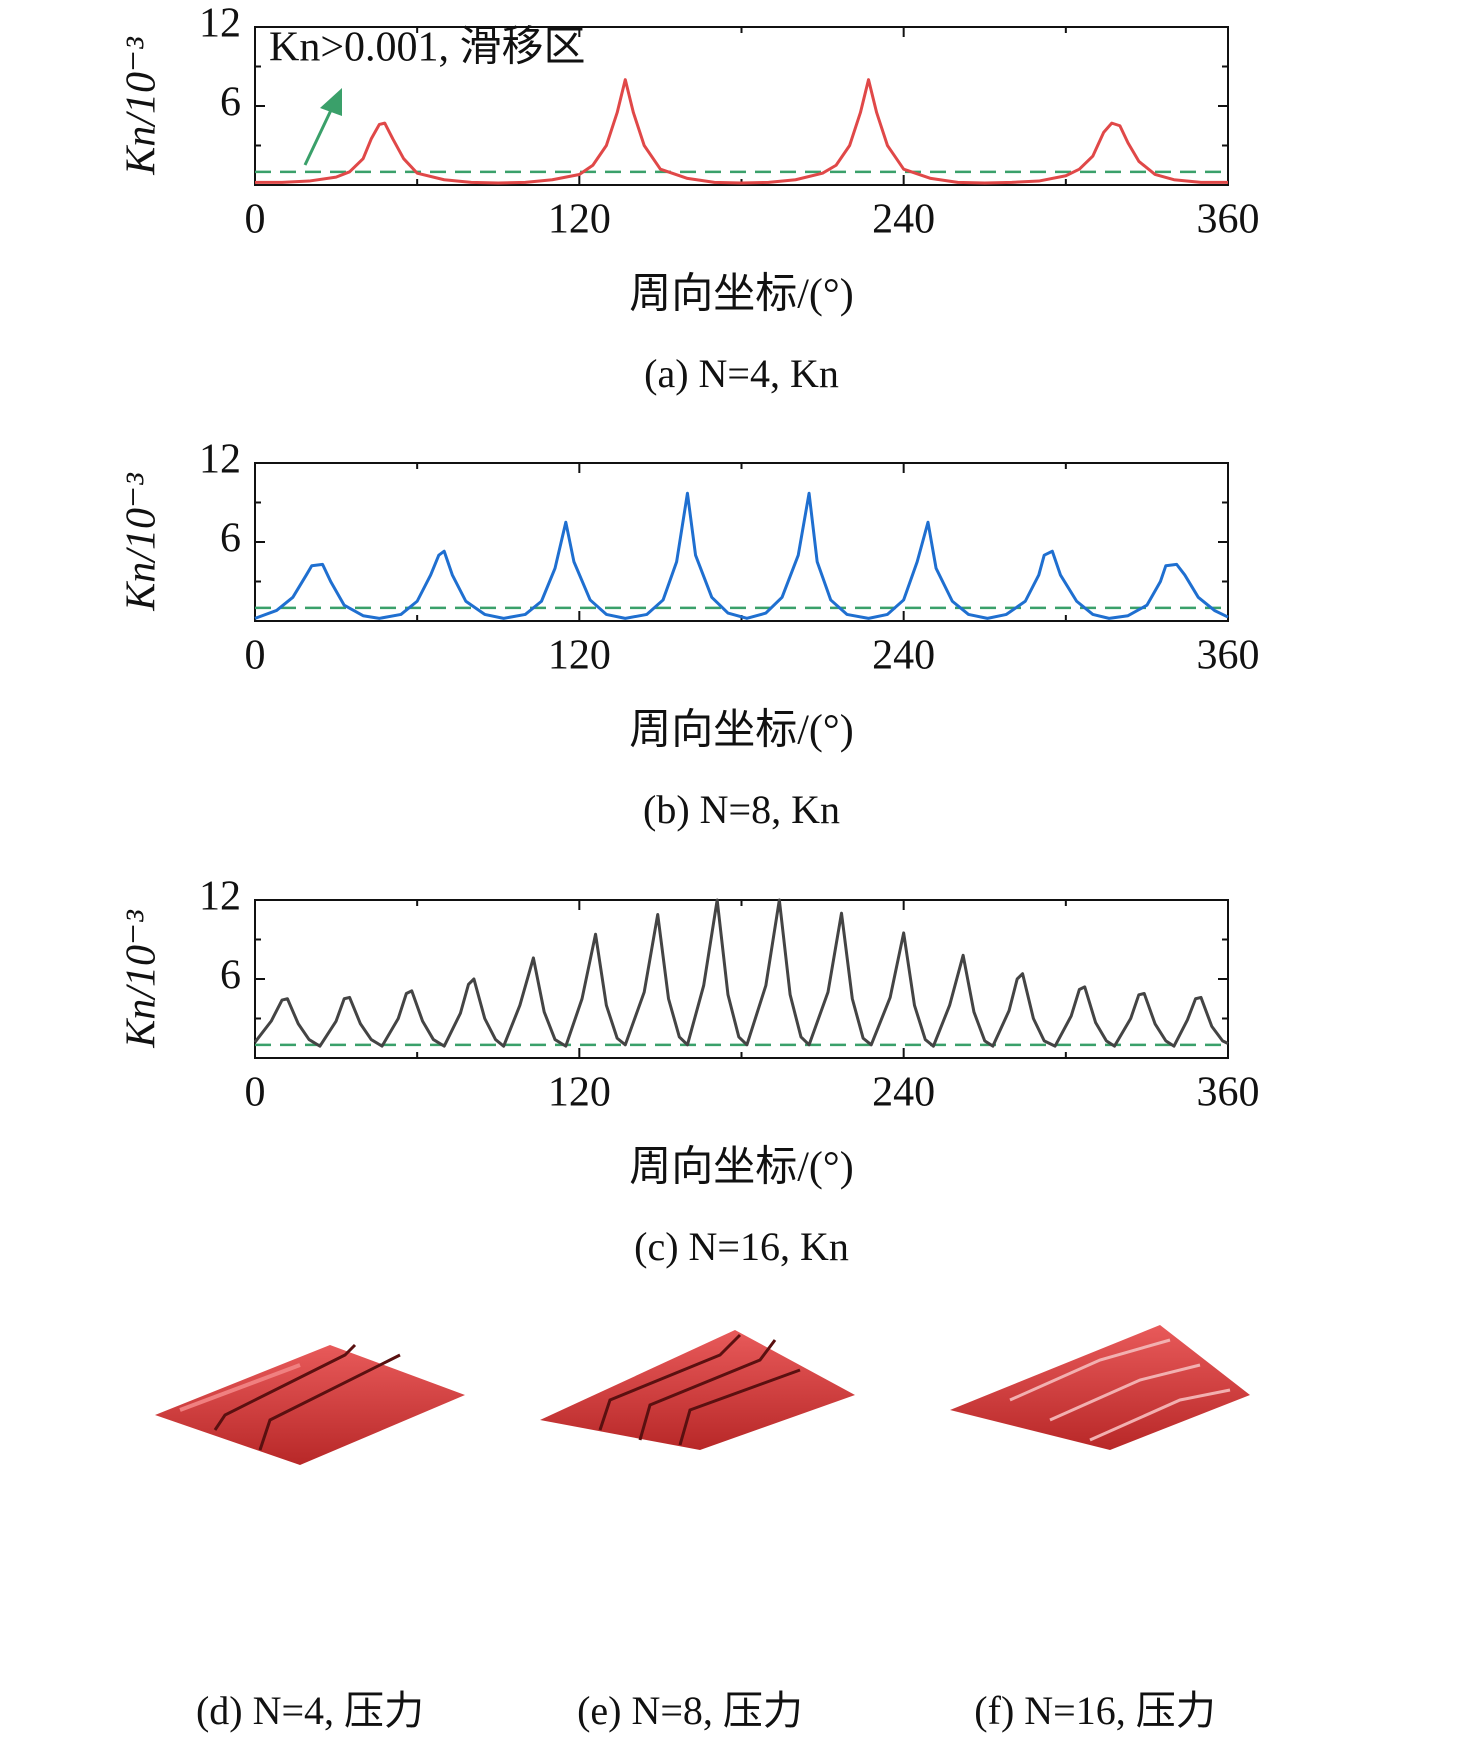 The height and width of the screenshot is (1747, 1476). Describe the element at coordinates (741, 1246) in the screenshot. I see `caption: (c) N=16, Kn` at that location.